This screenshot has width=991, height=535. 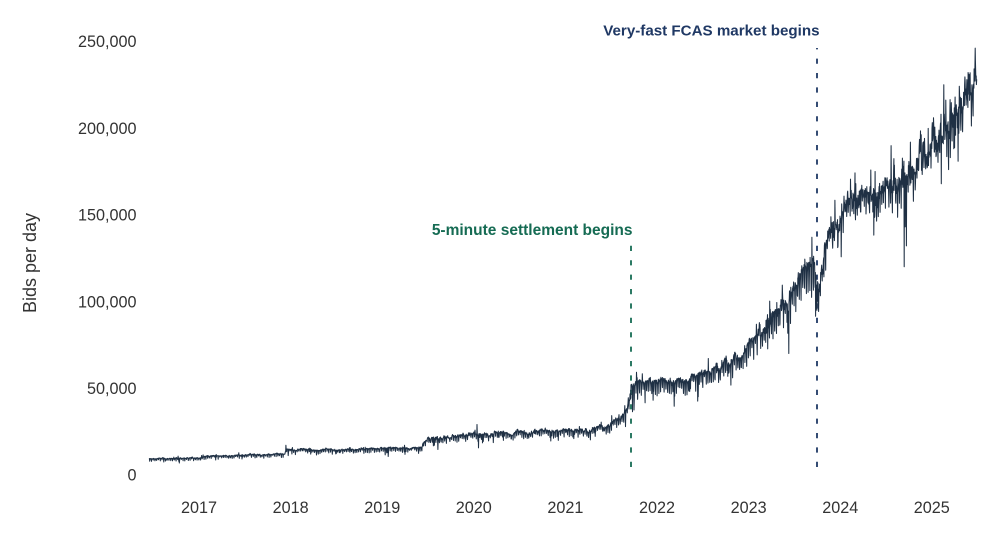 I want to click on svg-text: 0, so click(x=131, y=476).